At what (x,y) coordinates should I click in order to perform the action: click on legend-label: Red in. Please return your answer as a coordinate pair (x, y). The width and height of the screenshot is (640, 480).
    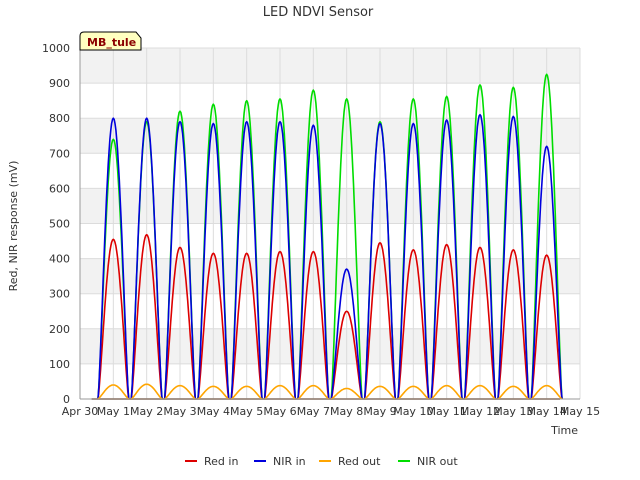
    Looking at the image, I should click on (221, 461).